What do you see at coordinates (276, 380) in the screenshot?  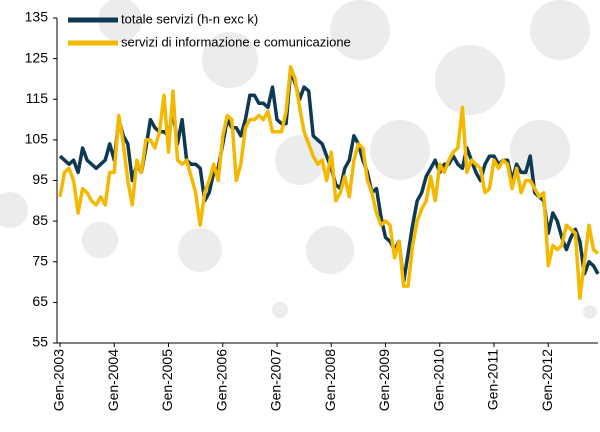 I see `x-tick-label: Gen-2007` at bounding box center [276, 380].